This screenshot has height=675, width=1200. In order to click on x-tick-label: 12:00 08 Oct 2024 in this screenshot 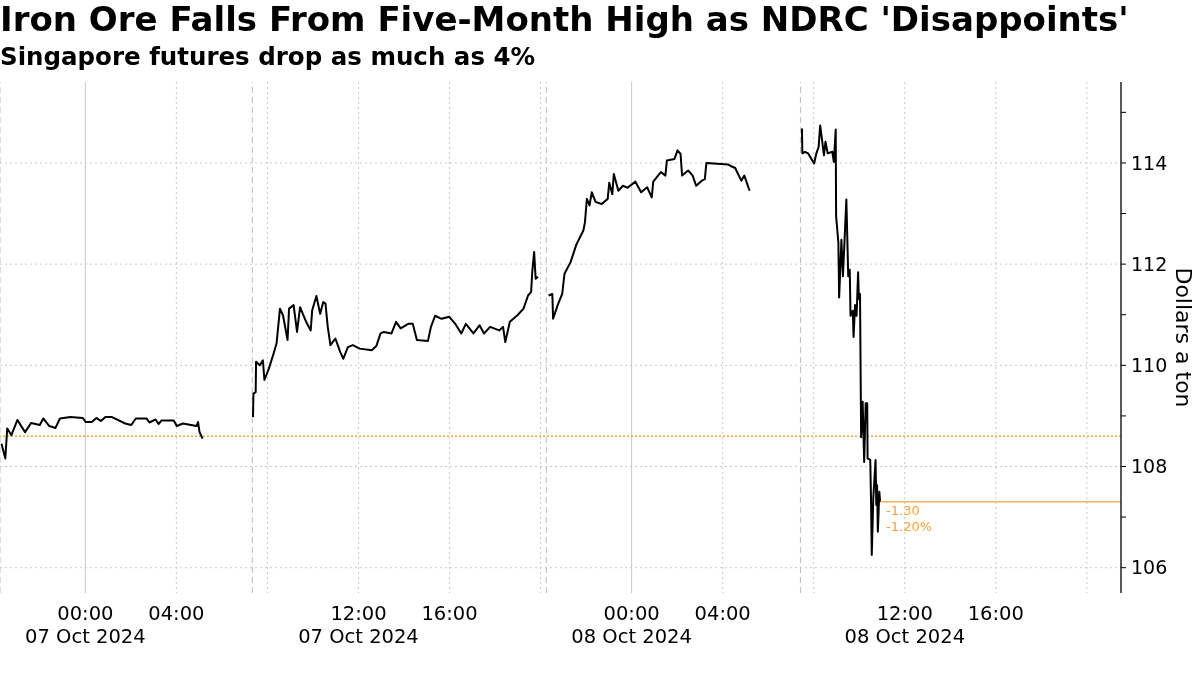, I will do `click(905, 625)`.